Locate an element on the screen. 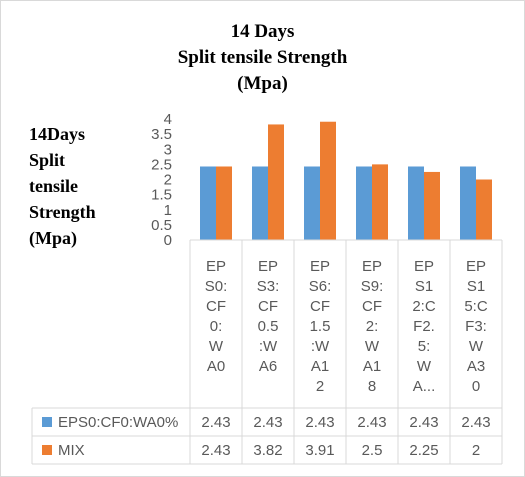  category-label: S0: is located at coordinates (216, 286).